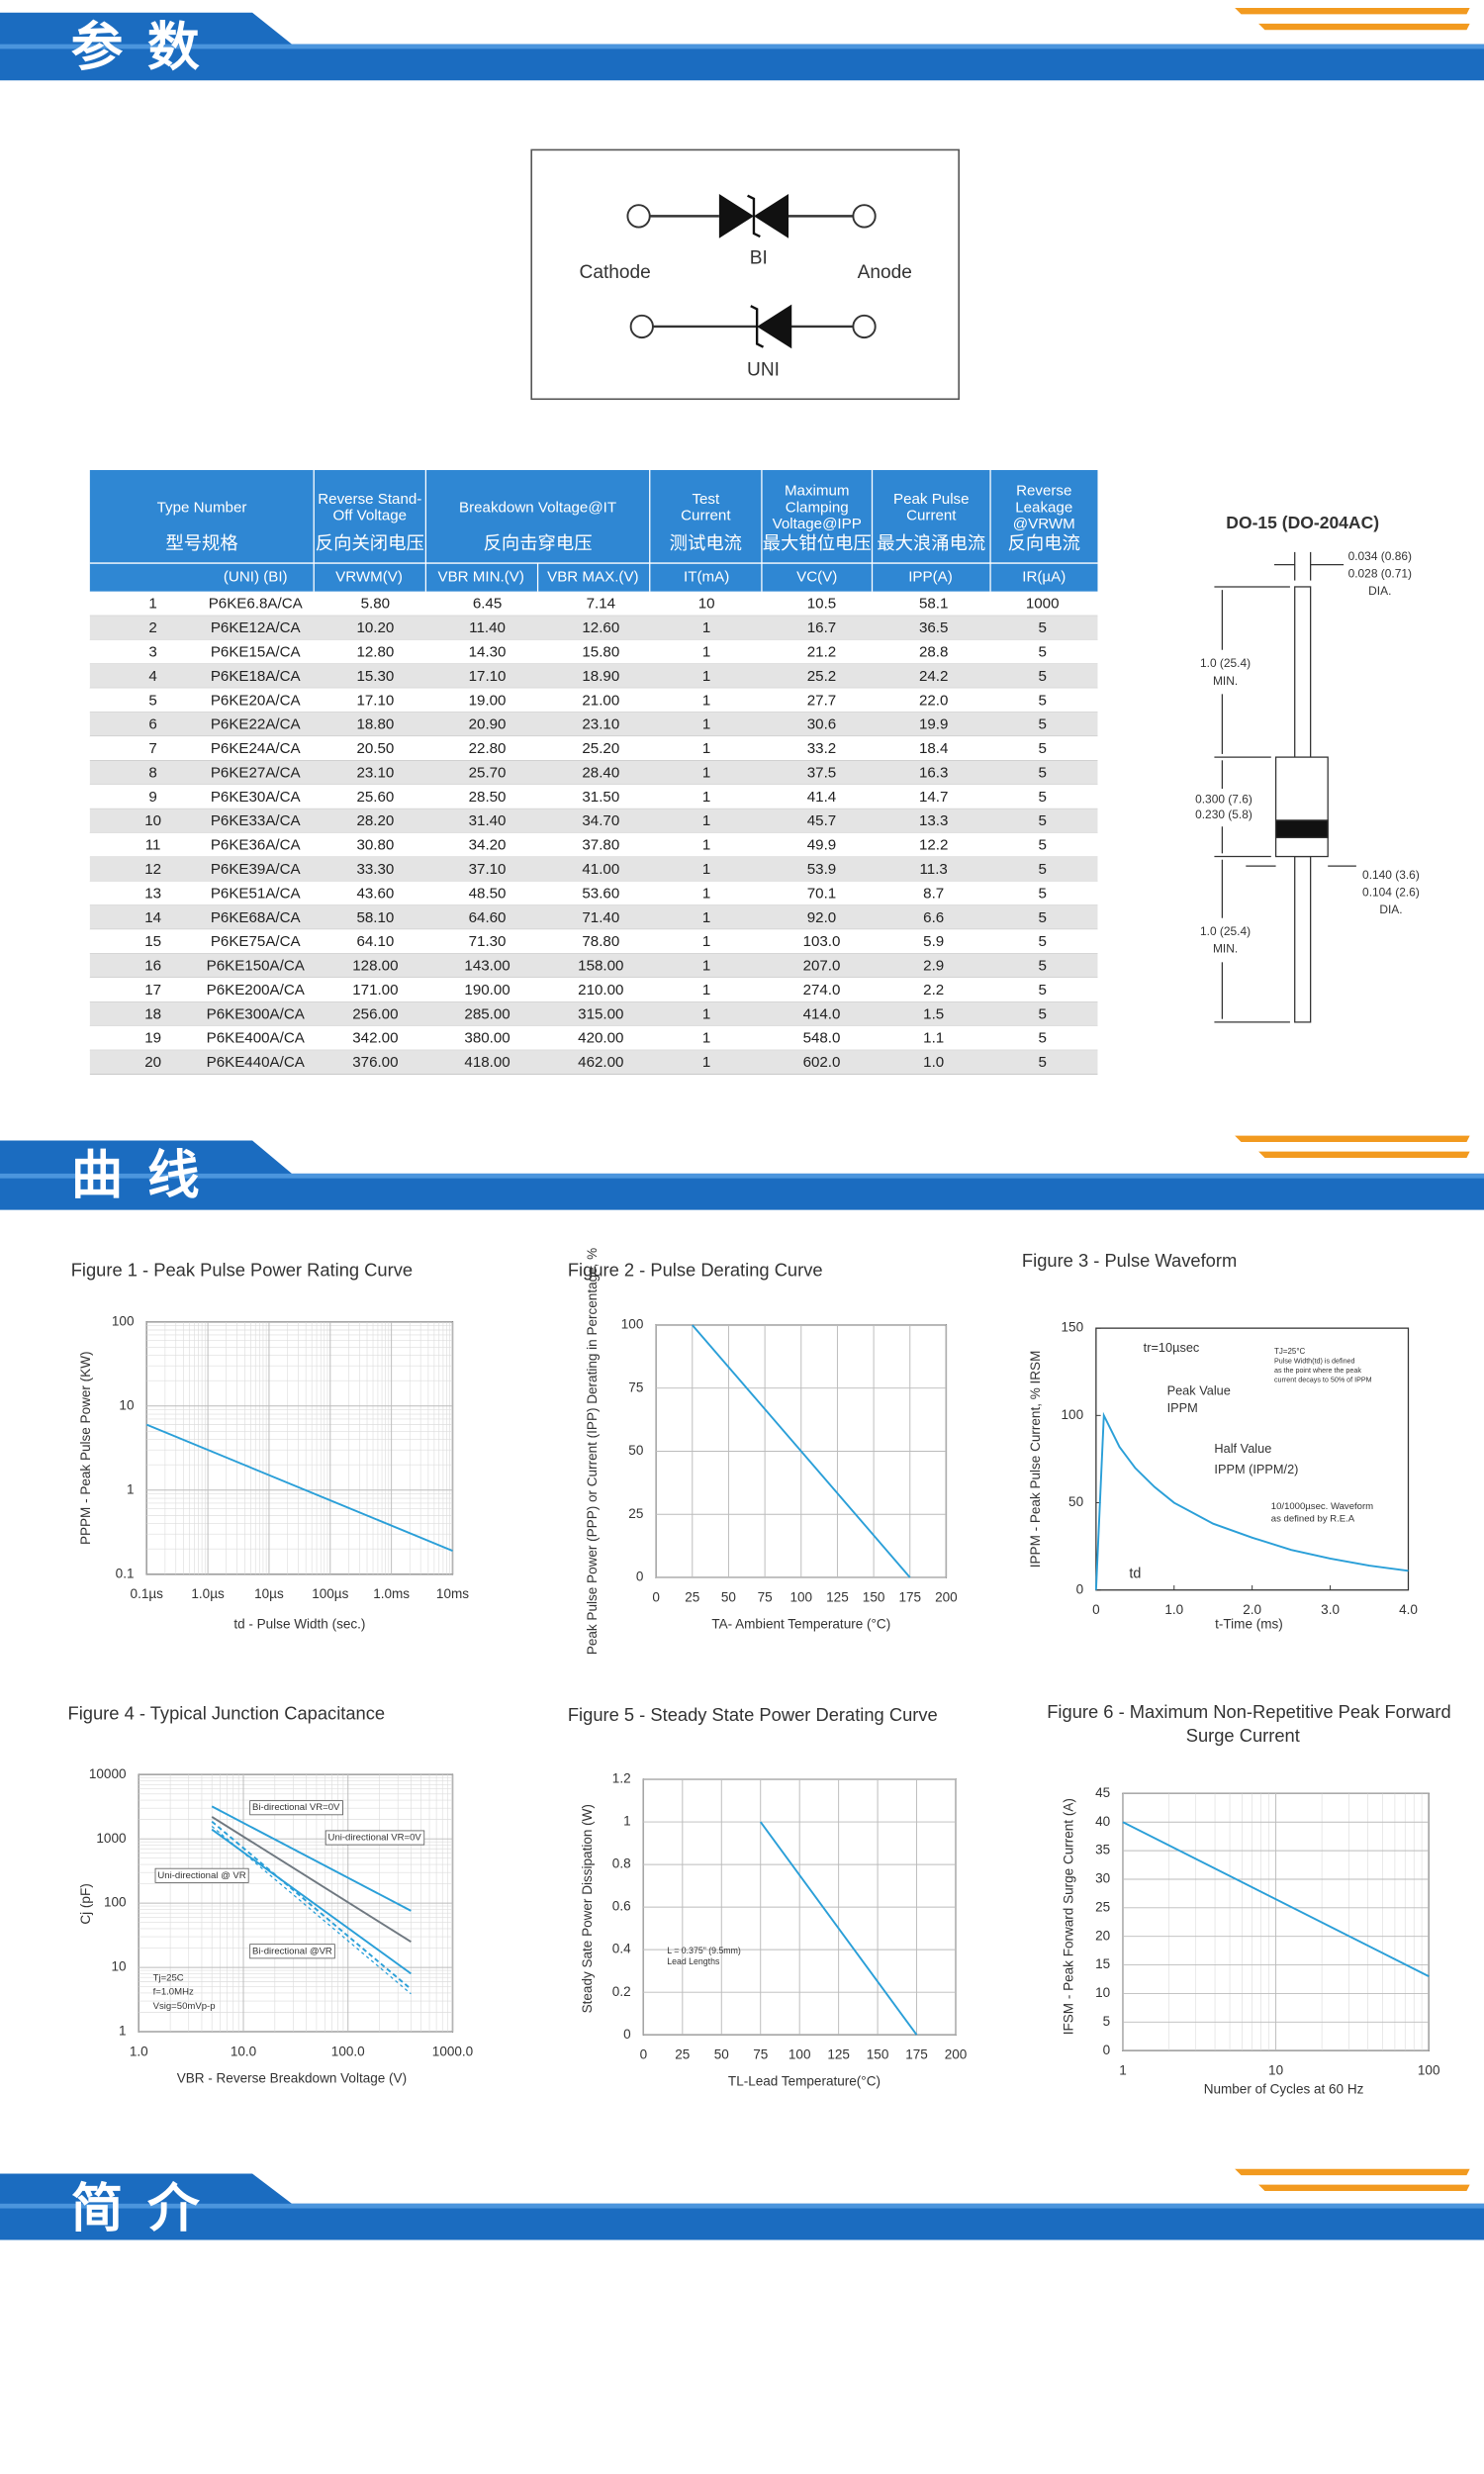 This screenshot has width=1484, height=2474. What do you see at coordinates (1330, 1610) in the screenshot?
I see `x-tick-label: 3.0` at bounding box center [1330, 1610].